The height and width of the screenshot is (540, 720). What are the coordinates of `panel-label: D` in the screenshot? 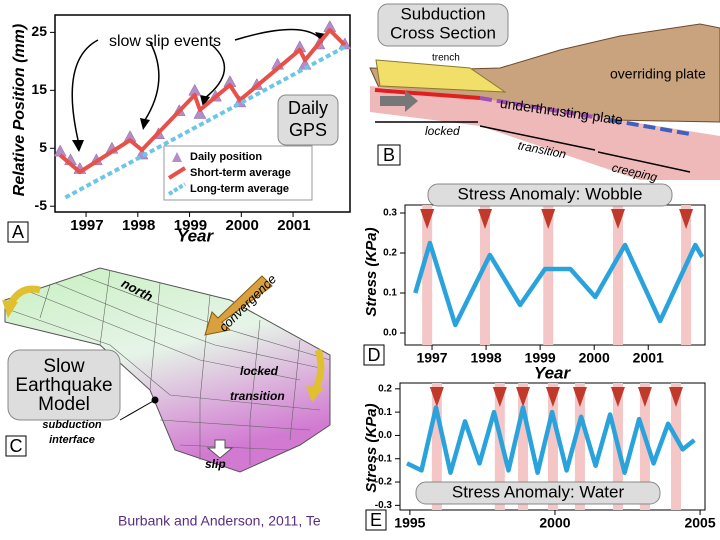 It's located at (374, 355).